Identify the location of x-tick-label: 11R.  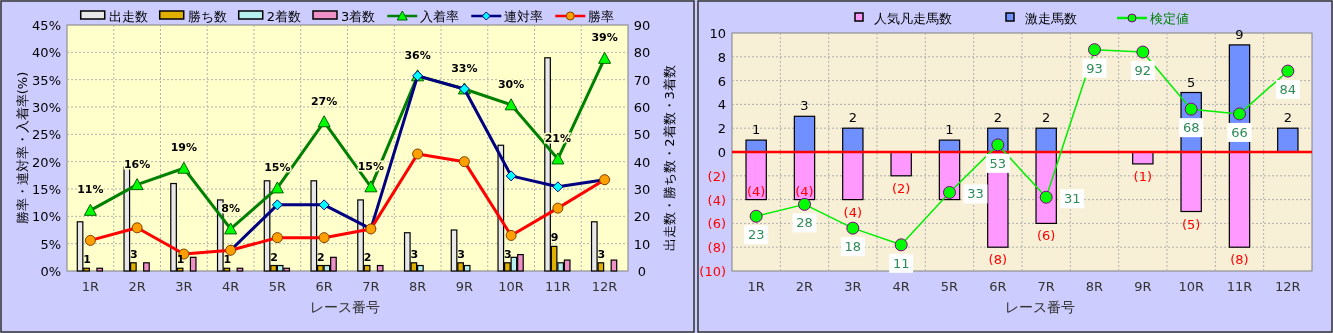
(1239, 286).